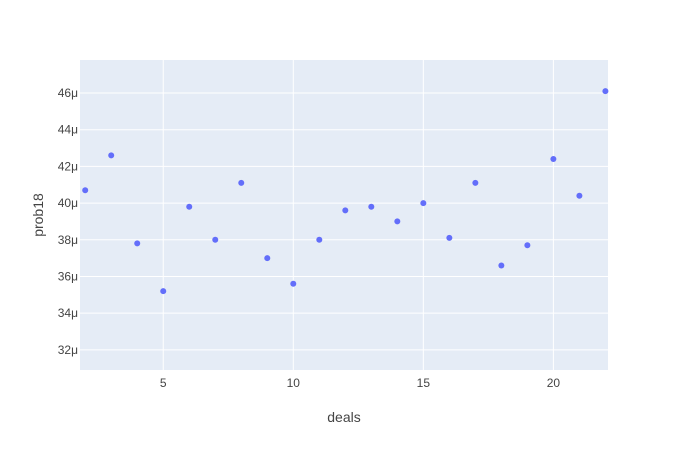  What do you see at coordinates (424, 383) in the screenshot?
I see `x-tick-label: 15` at bounding box center [424, 383].